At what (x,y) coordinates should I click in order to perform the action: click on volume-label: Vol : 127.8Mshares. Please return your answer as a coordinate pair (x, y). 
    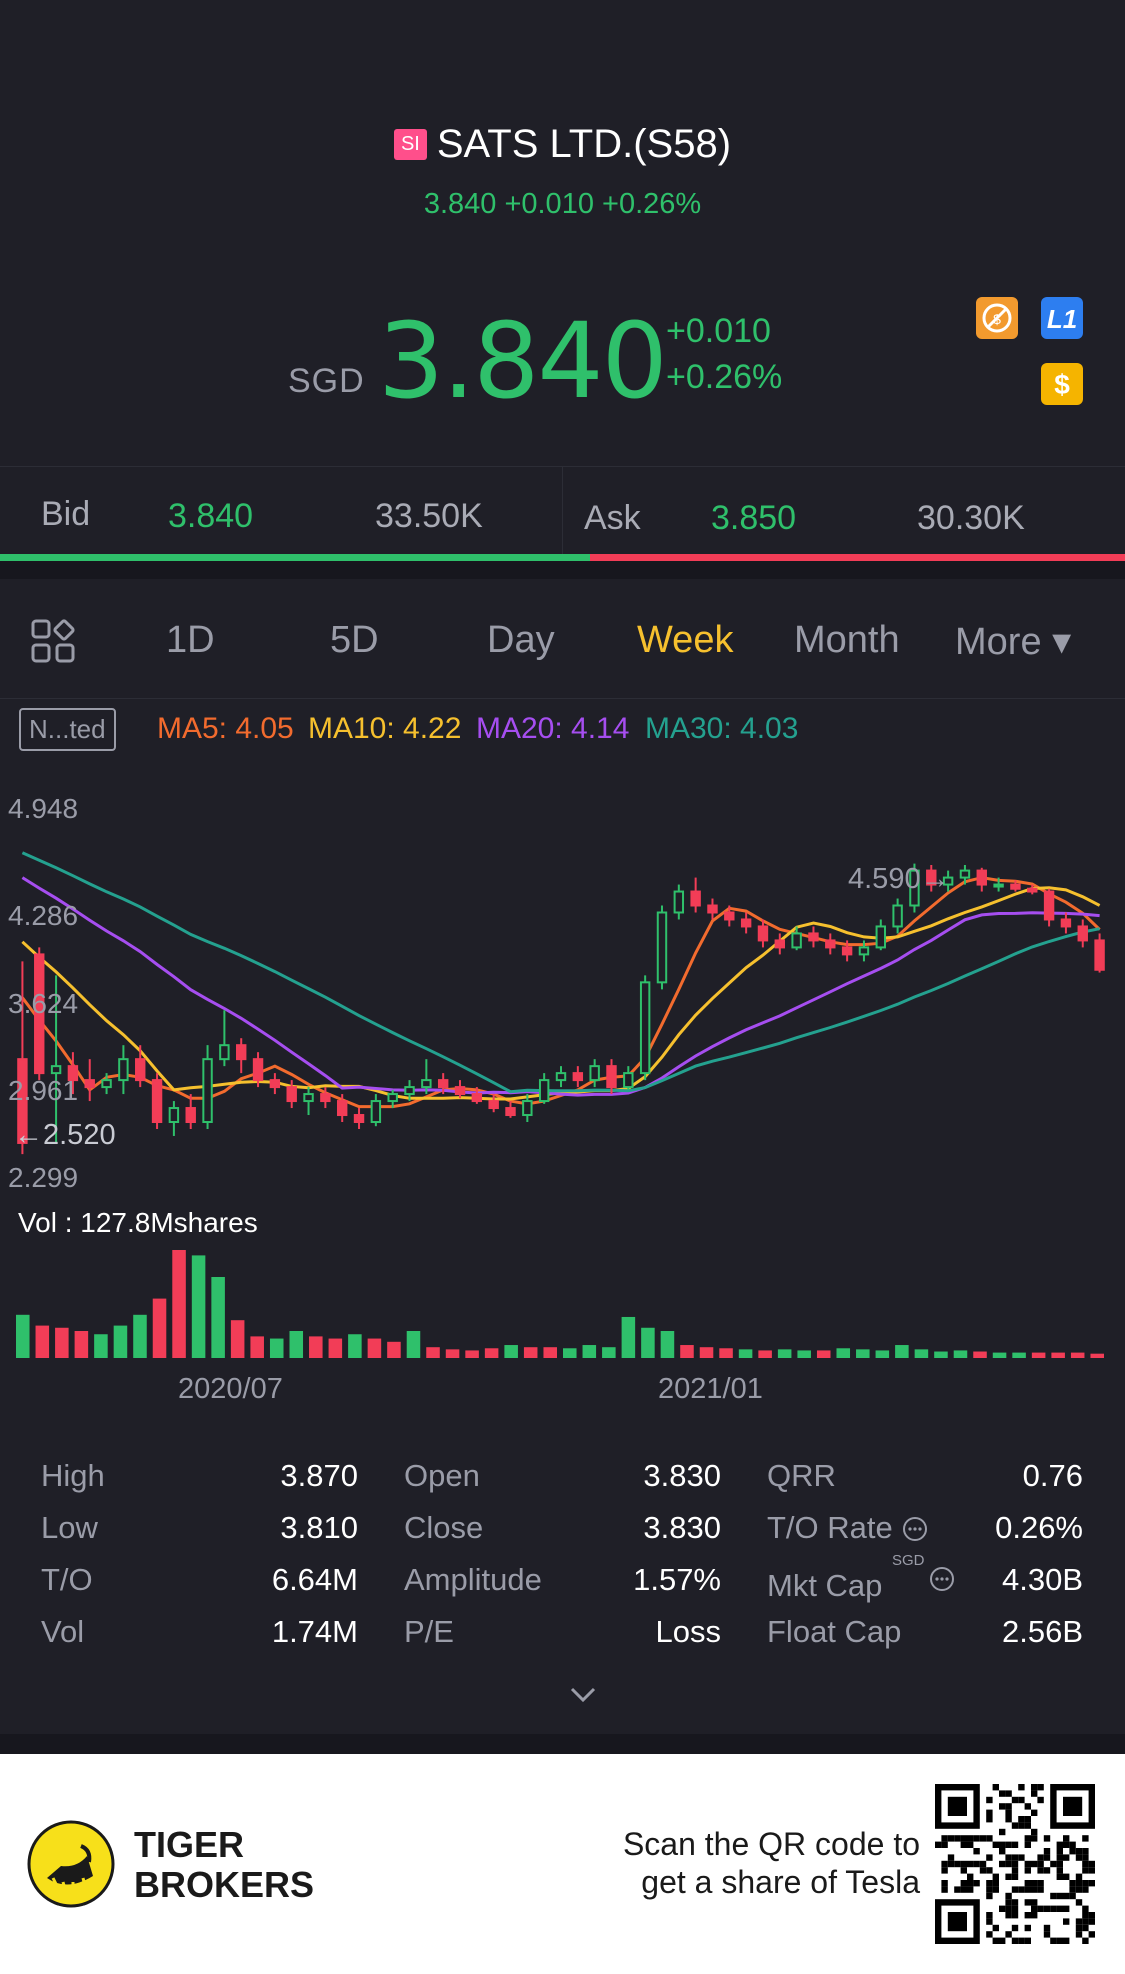
    Looking at the image, I should click on (138, 1222).